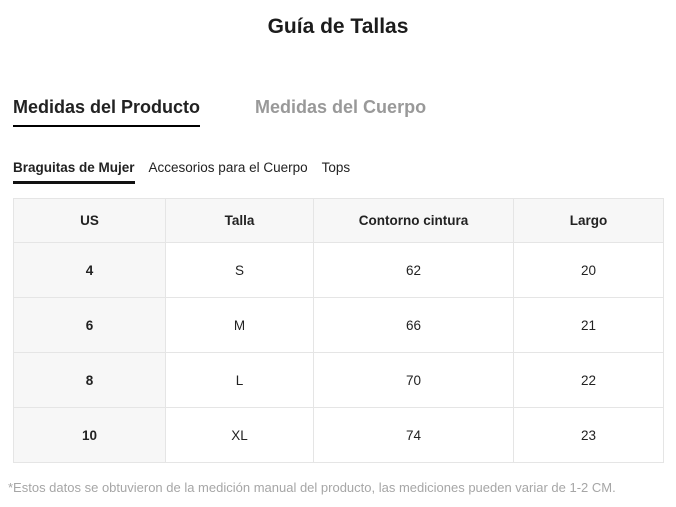 The width and height of the screenshot is (676, 507). I want to click on table-header-row: US Talla Contorno cintura Largo, so click(338, 220).